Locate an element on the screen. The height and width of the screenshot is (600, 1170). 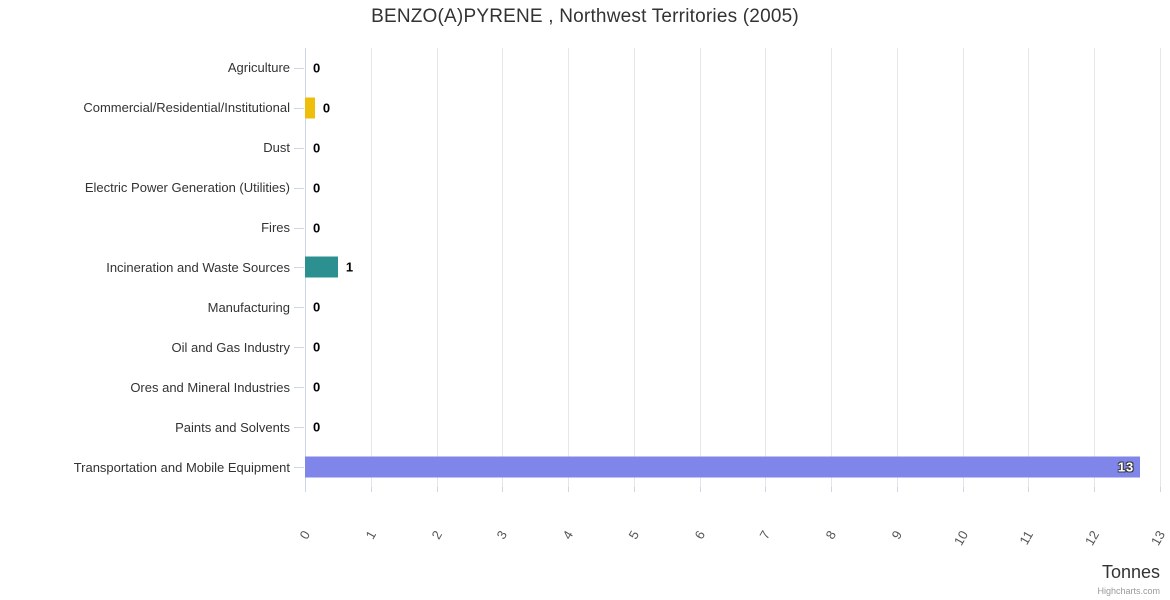
category-label: Oil and Gas Industry is located at coordinates (231, 347).